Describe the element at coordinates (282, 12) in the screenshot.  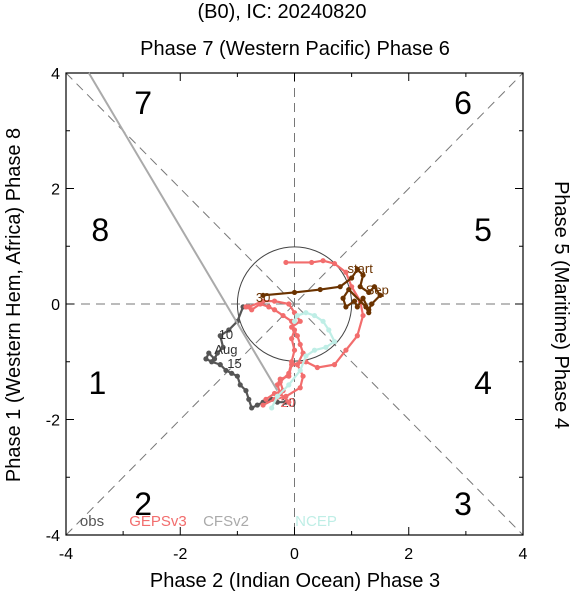
I see `chart-title: (B0), IC: 20240820` at that location.